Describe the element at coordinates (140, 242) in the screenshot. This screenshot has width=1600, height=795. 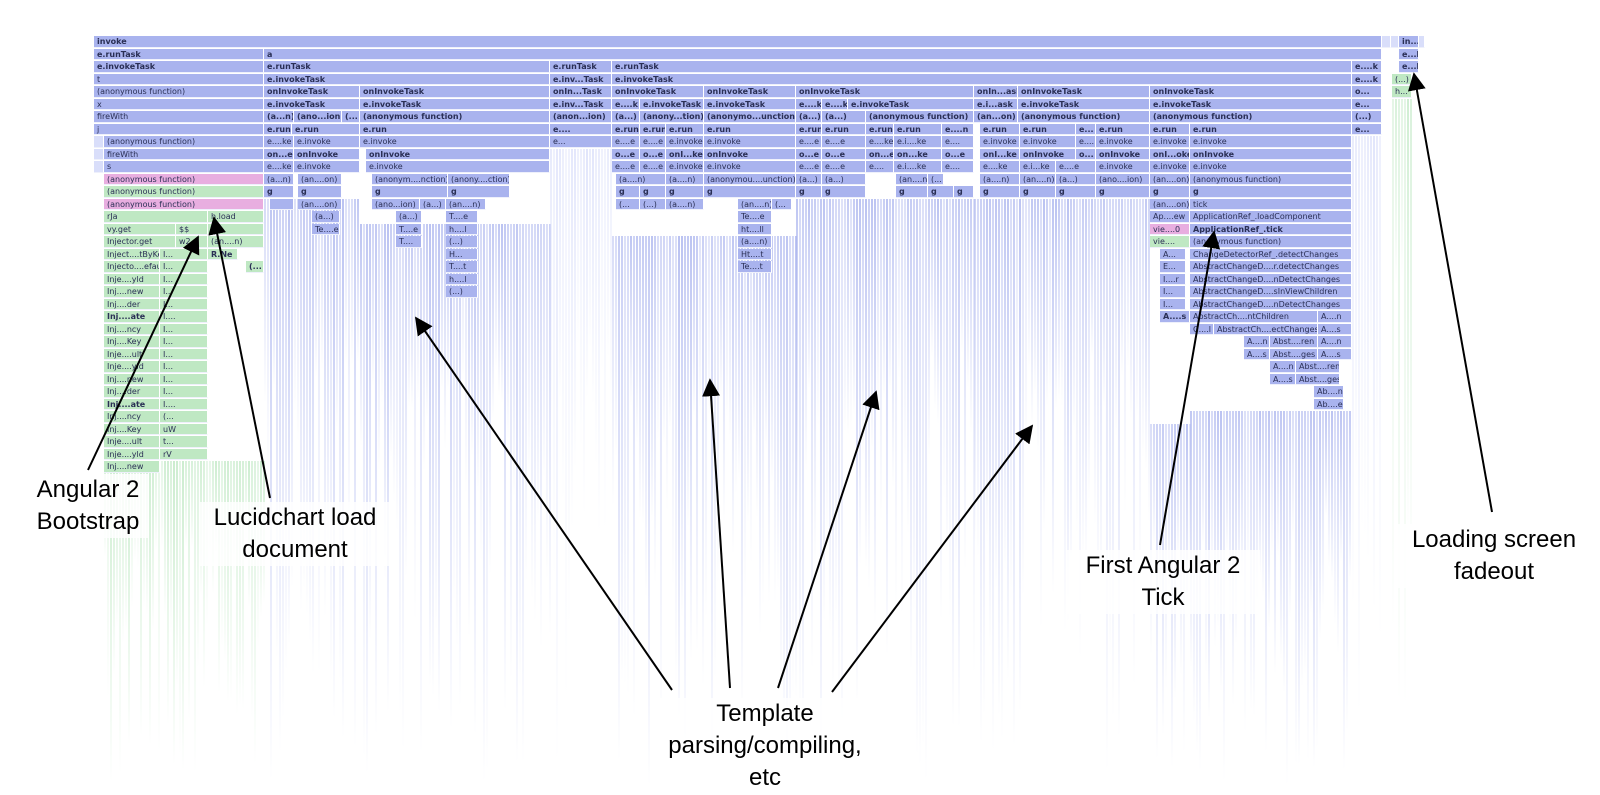
I see `flame-frame: Injector.get` at that location.